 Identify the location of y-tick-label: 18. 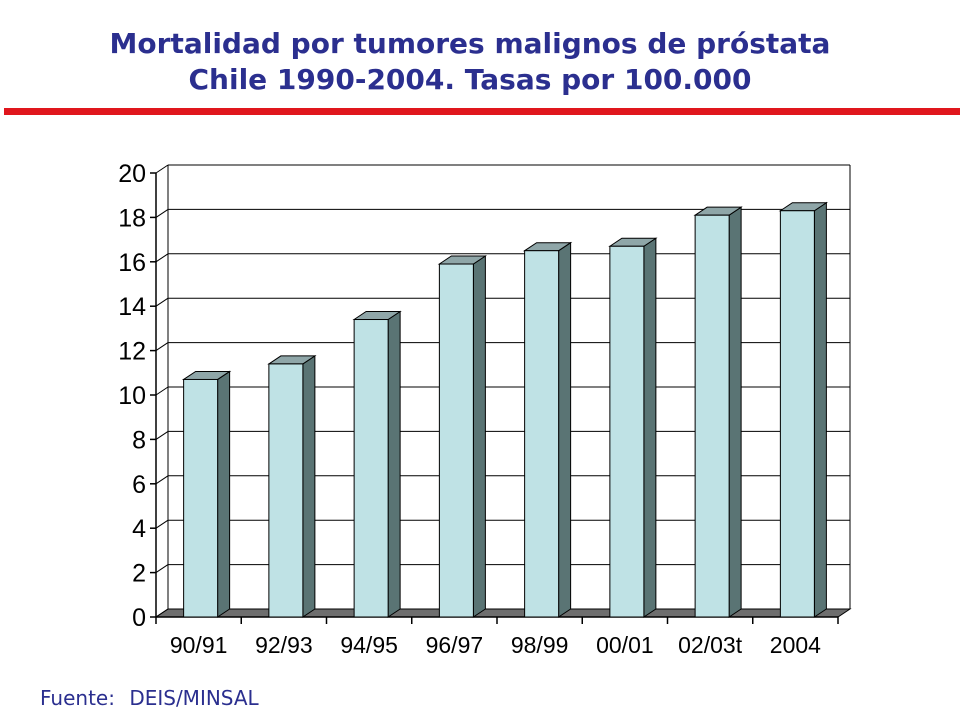
(132, 218).